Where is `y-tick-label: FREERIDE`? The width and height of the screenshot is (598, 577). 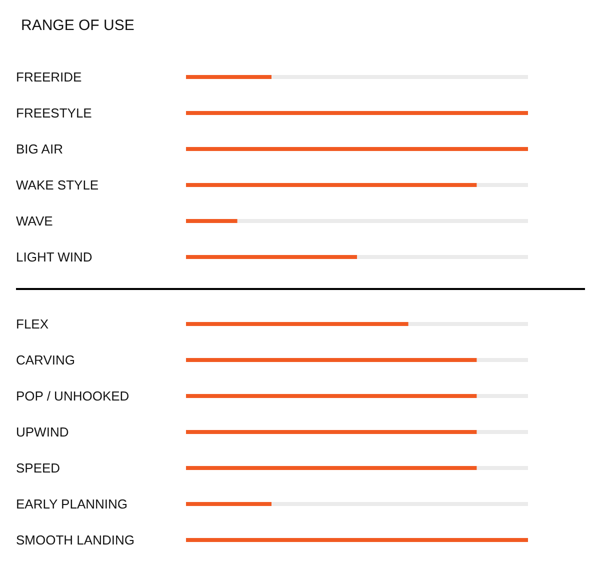 y-tick-label: FREERIDE is located at coordinates (49, 77).